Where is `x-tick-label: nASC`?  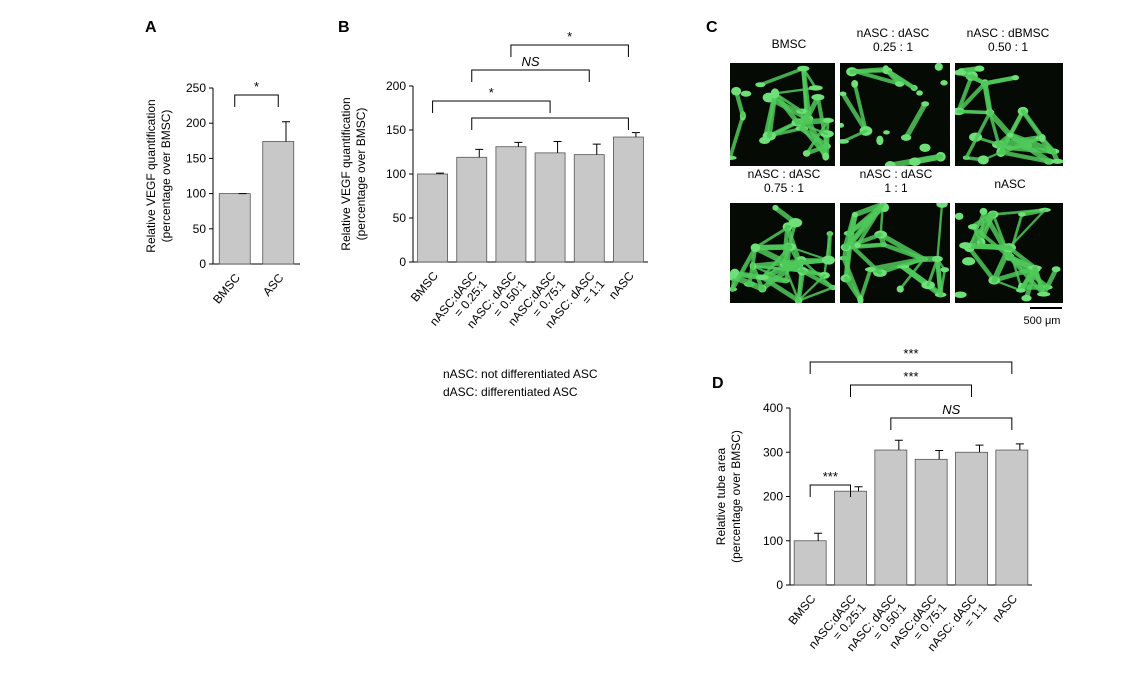
x-tick-label: nASC is located at coordinates (621, 285).